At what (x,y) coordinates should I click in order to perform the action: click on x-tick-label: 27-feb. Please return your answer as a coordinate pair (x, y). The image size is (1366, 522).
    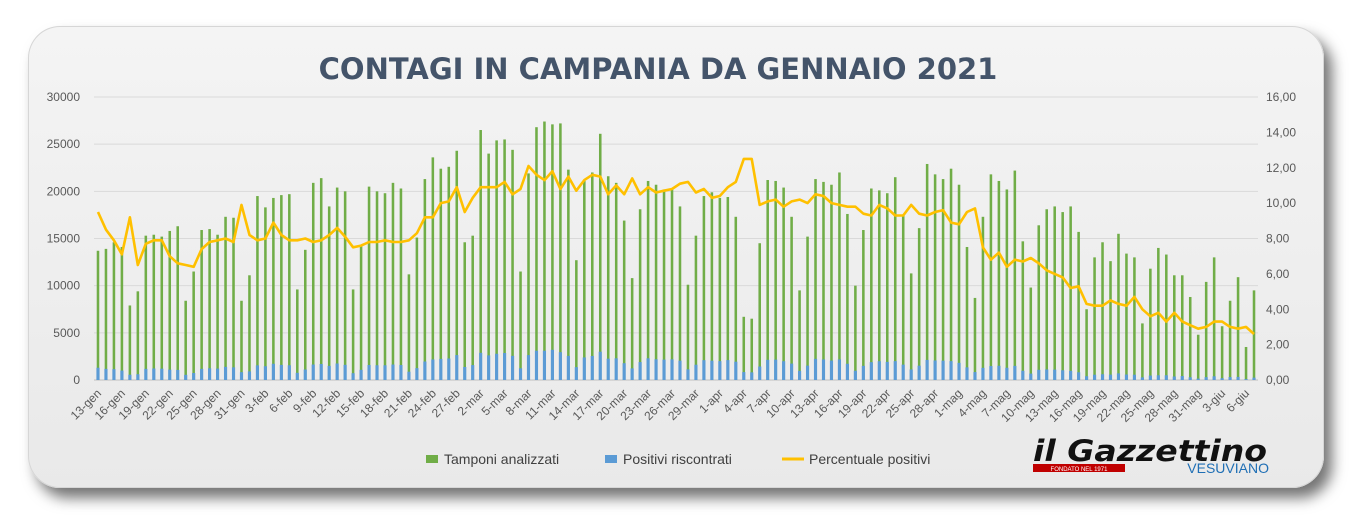
    Looking at the image, I should click on (446, 403).